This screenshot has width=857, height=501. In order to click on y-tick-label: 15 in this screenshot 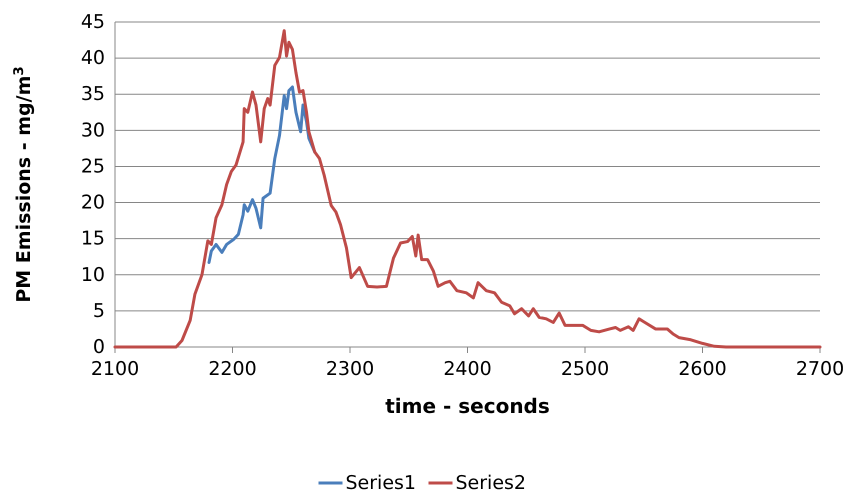, I will do `click(92, 239)`.